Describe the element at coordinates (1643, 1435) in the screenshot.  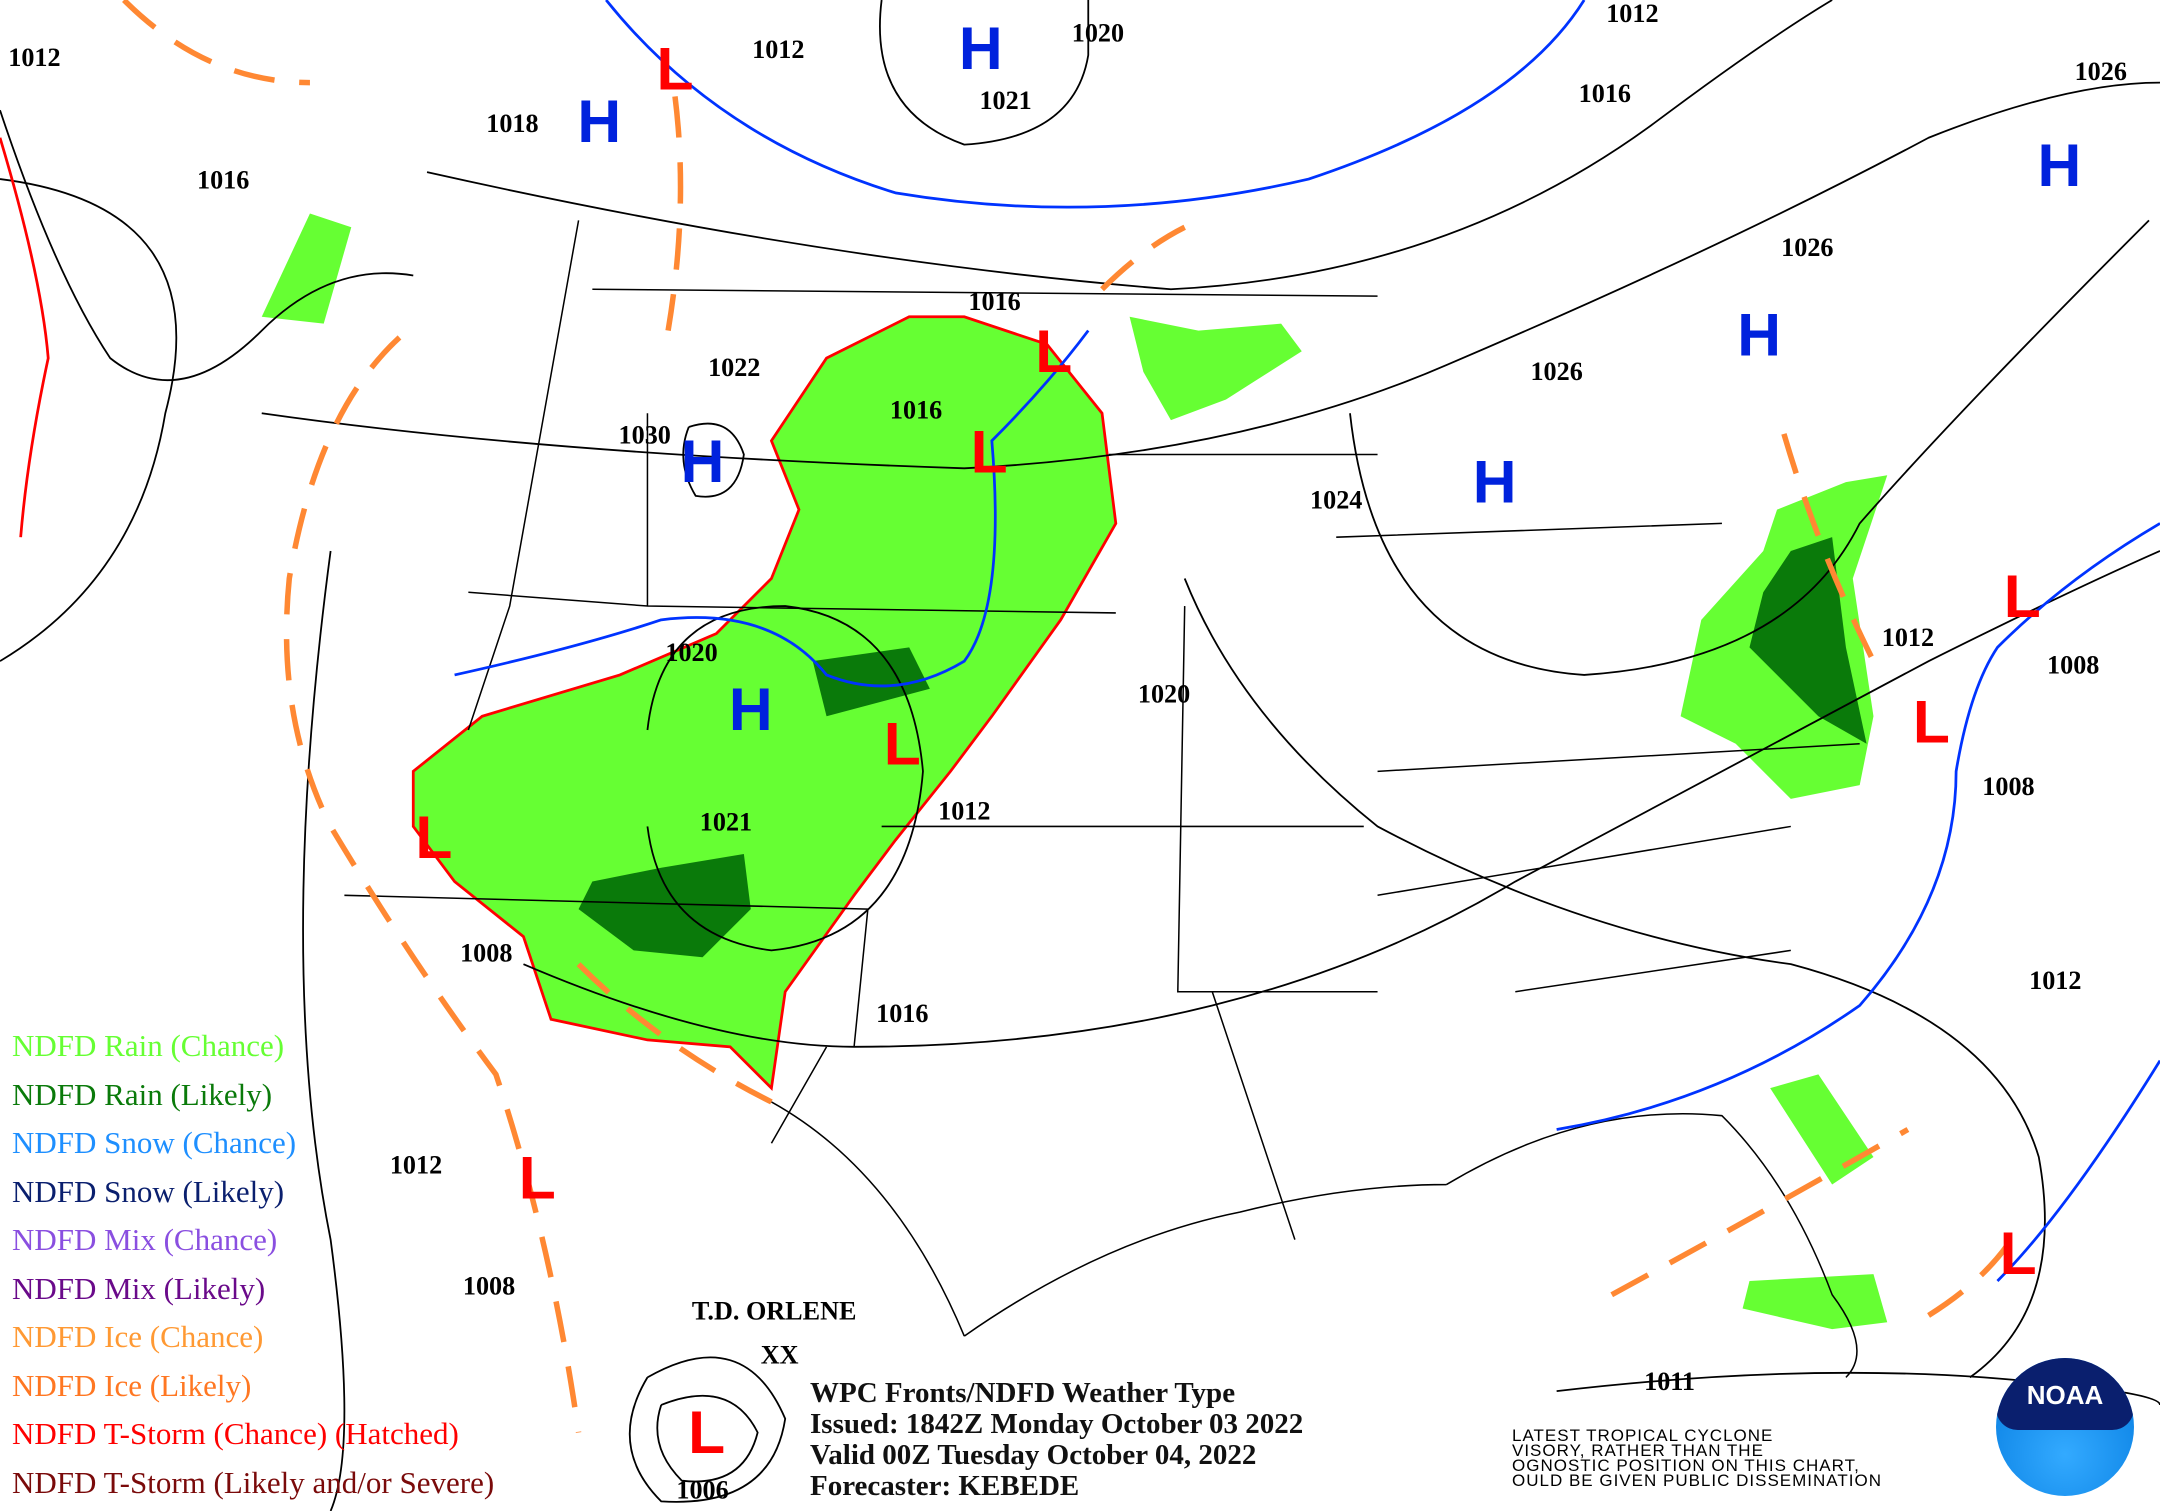
I see `tropical-note-line: LATEST TROPICAL CYCLONE` at that location.